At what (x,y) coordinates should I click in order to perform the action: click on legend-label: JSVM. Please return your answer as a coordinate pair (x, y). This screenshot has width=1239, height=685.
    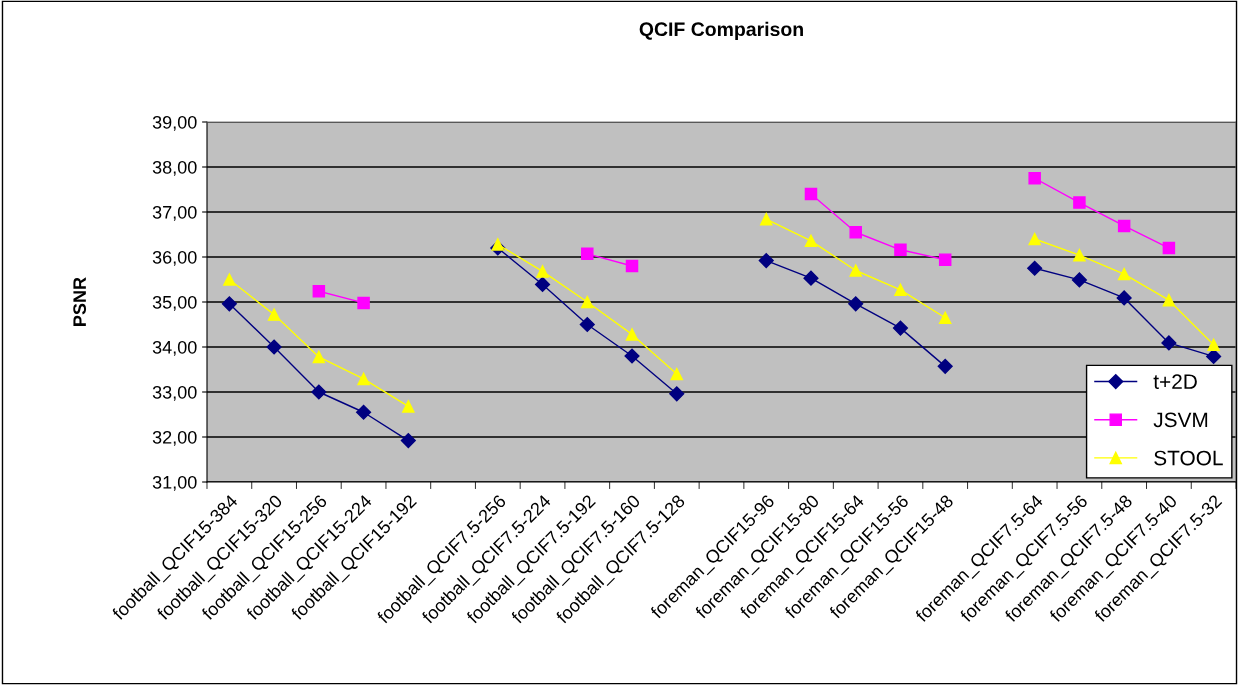
    Looking at the image, I should click on (1180, 420).